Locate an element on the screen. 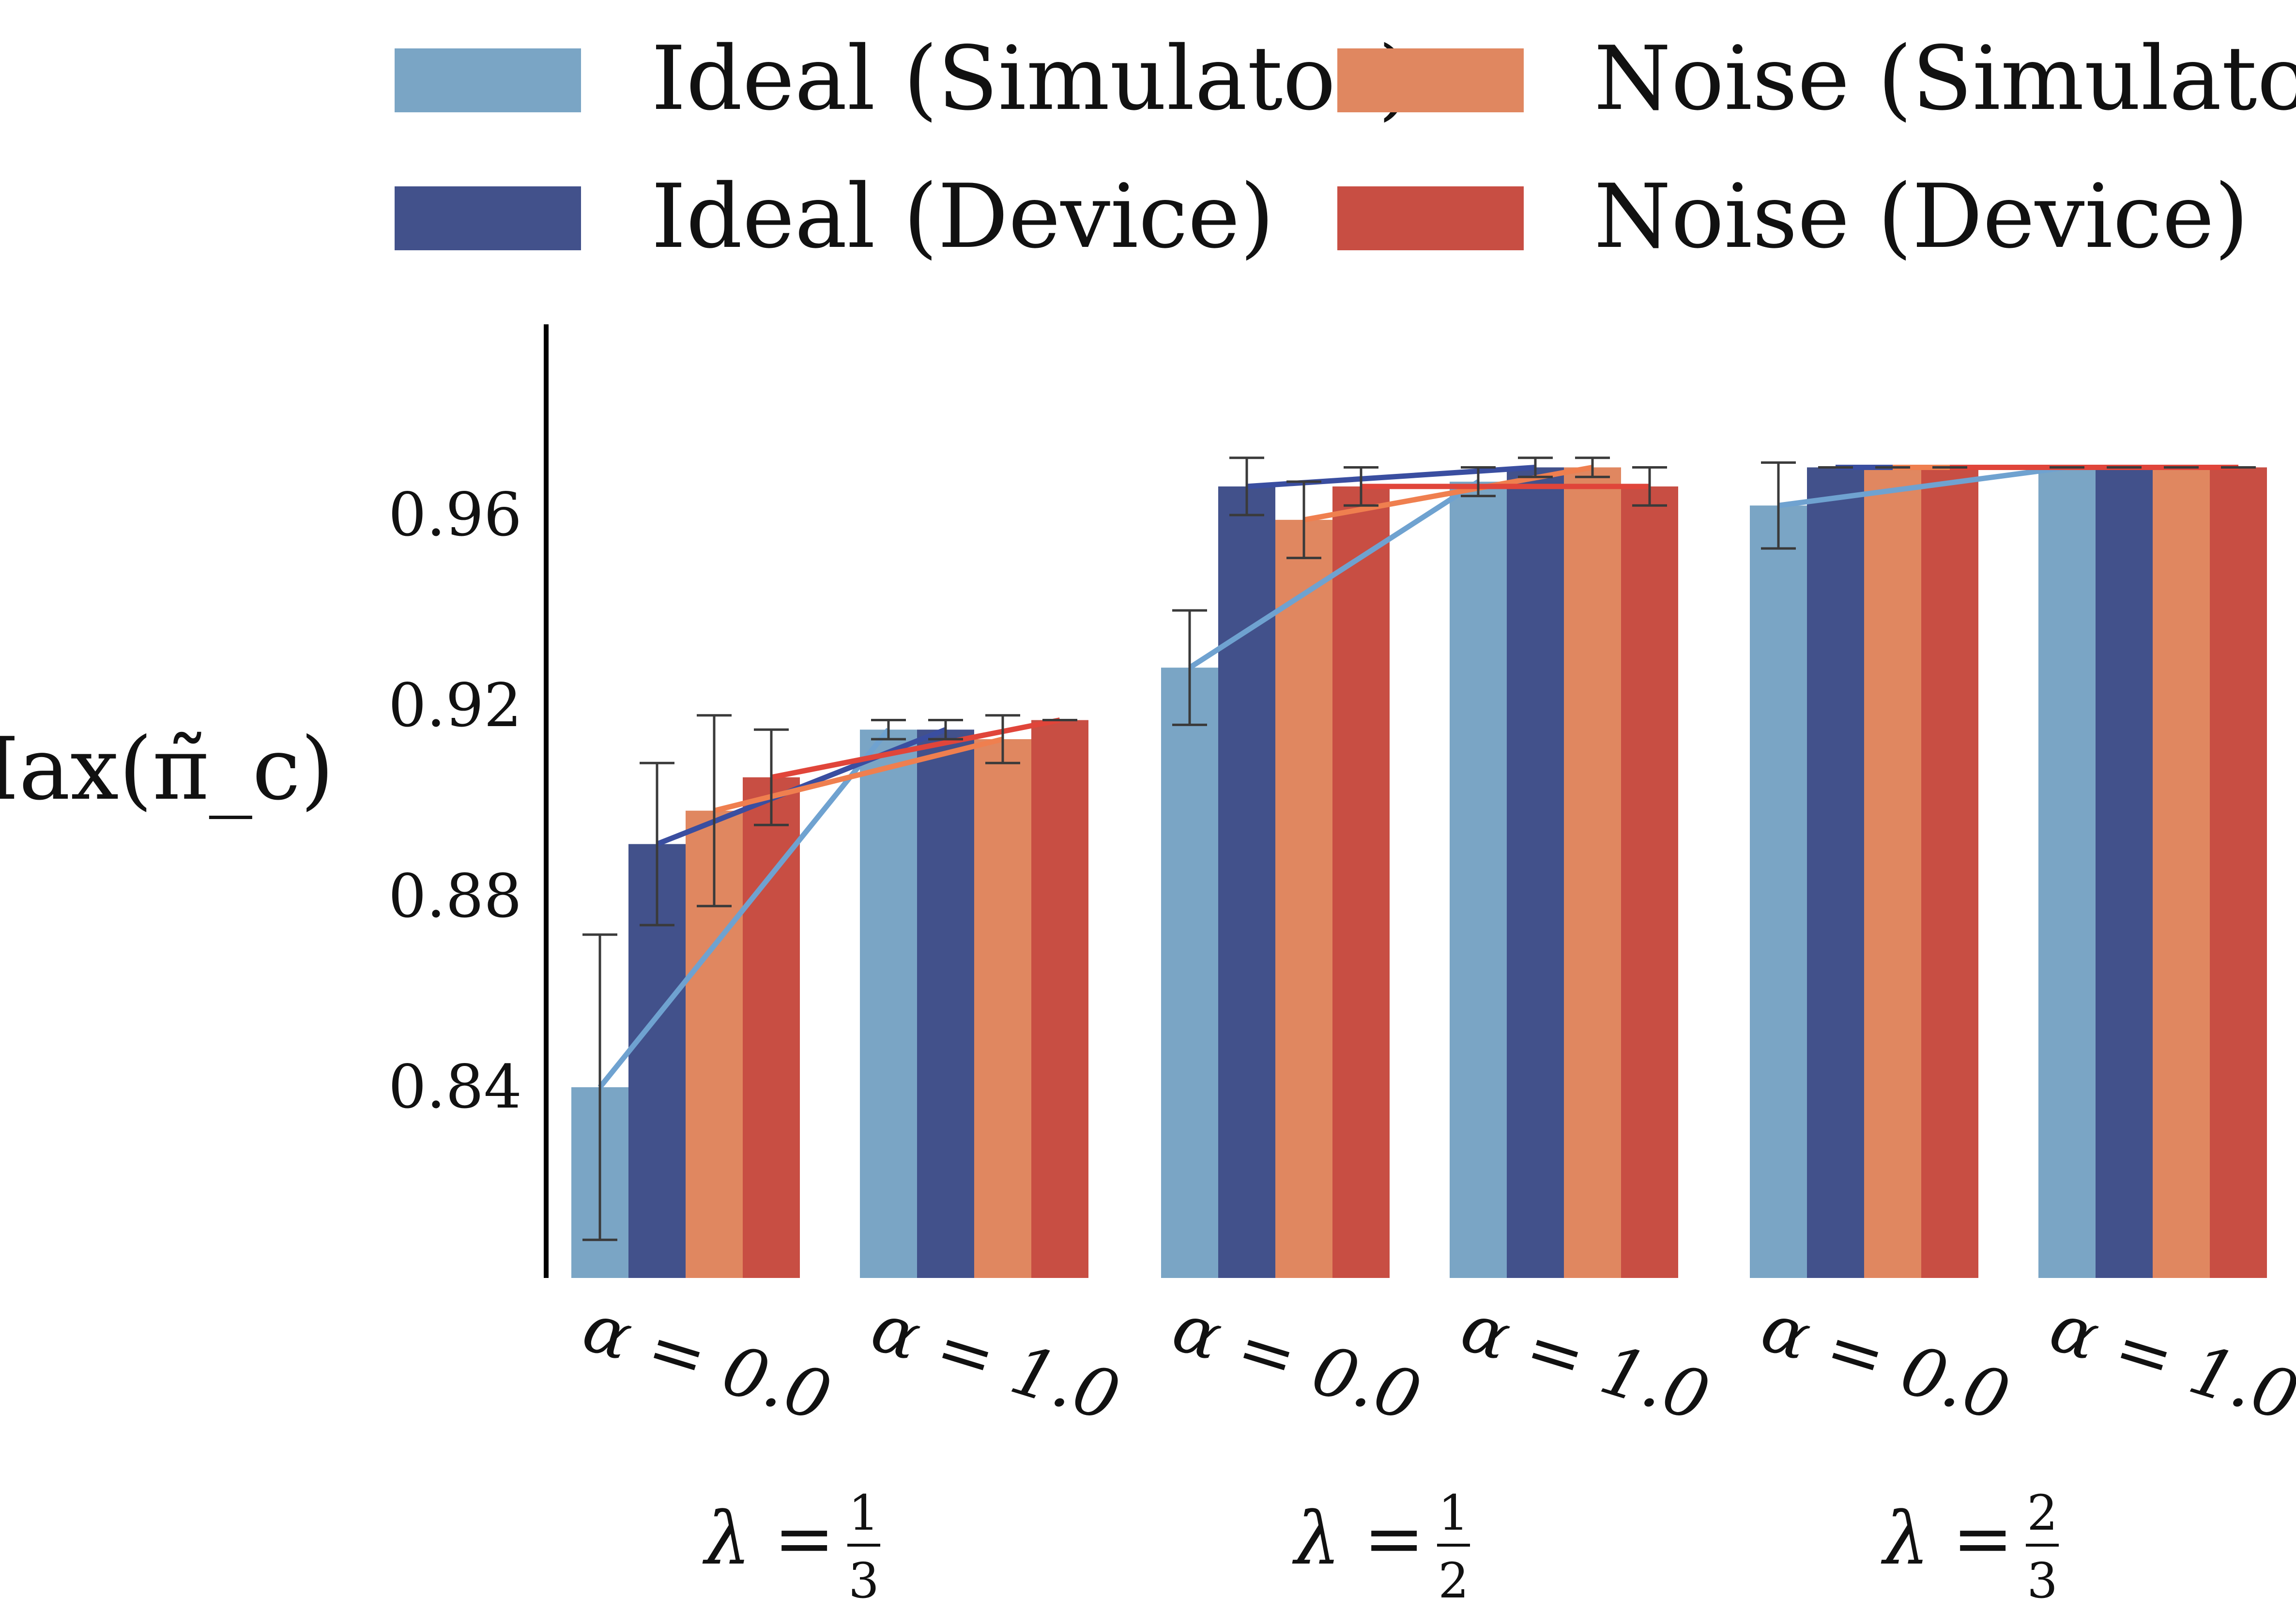 This screenshot has width=2296, height=1611. y-tick-label: 0.84 is located at coordinates (455, 1087).